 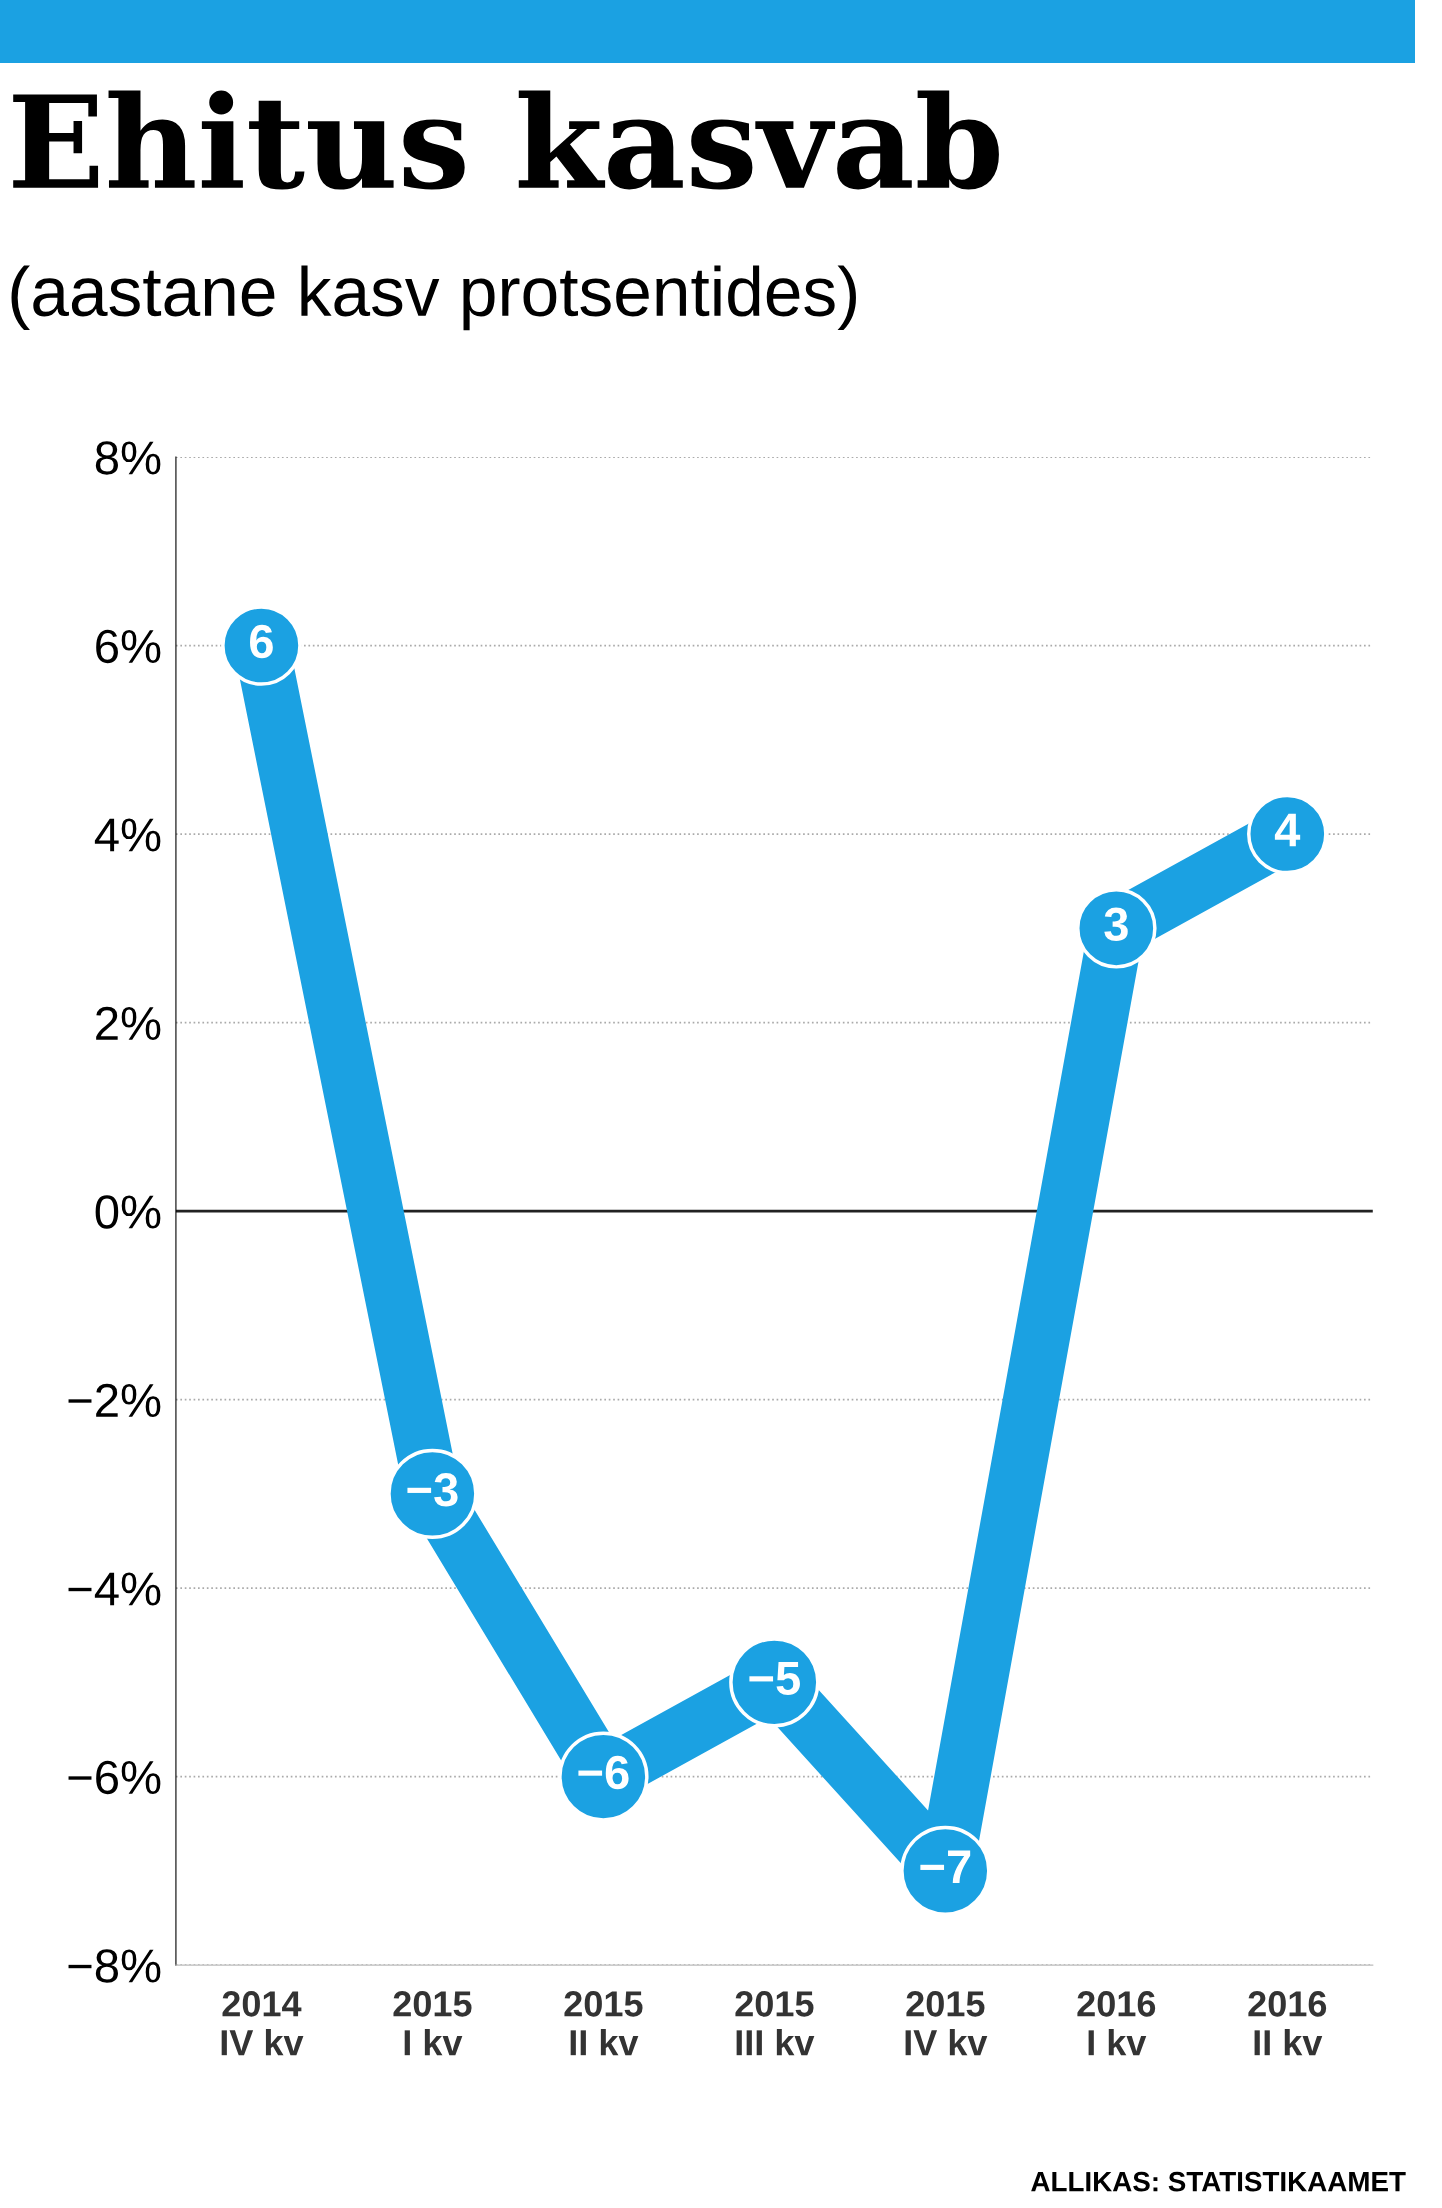 I want to click on x-tick-label: 2016 I kv, so click(x=1116, y=2023).